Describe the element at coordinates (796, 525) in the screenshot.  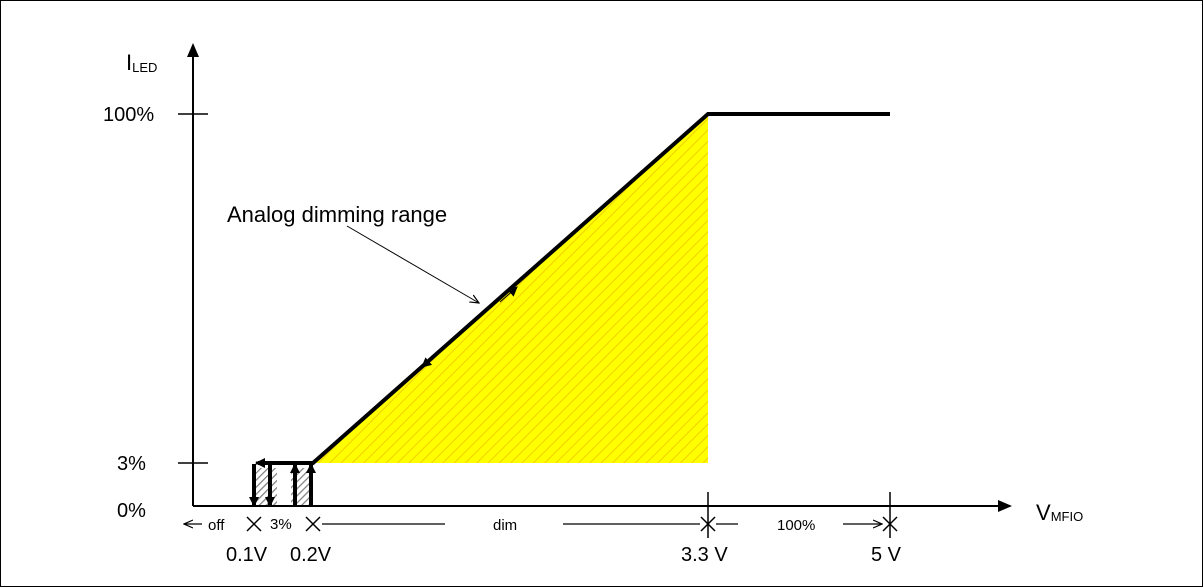
I see `region-label-100: 100%` at that location.